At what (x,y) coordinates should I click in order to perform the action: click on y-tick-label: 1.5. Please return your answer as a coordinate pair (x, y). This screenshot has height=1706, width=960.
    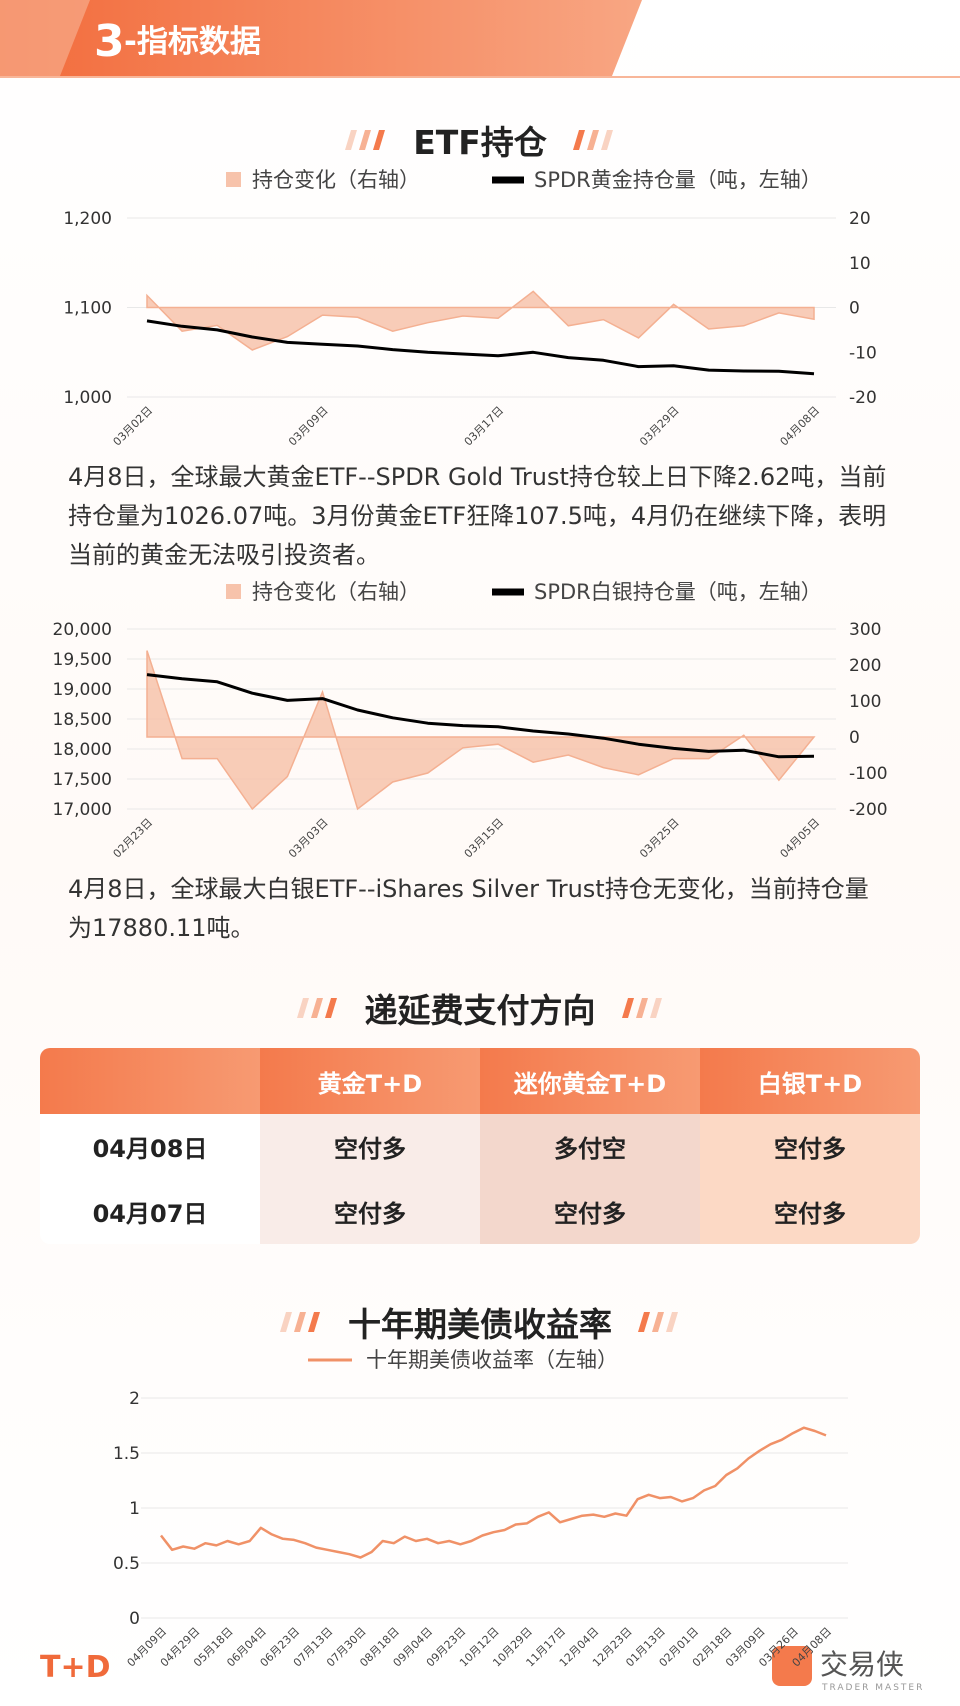
    Looking at the image, I should click on (126, 1454).